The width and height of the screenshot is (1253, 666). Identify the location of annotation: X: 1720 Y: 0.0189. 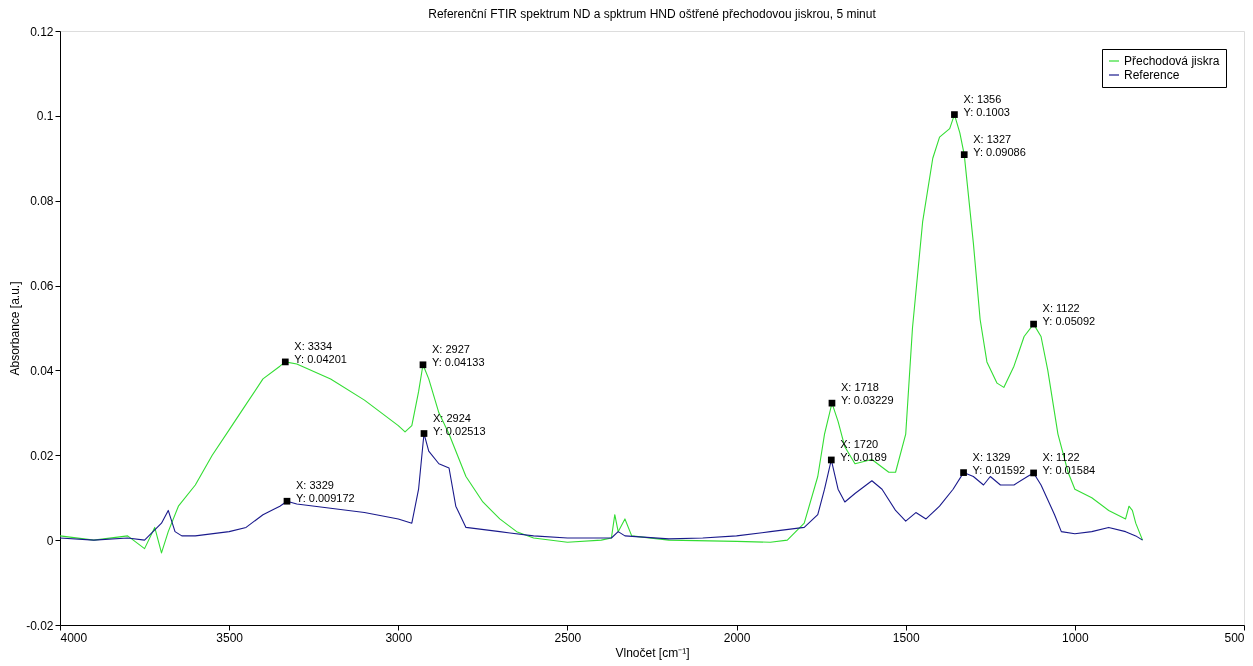
(863, 450).